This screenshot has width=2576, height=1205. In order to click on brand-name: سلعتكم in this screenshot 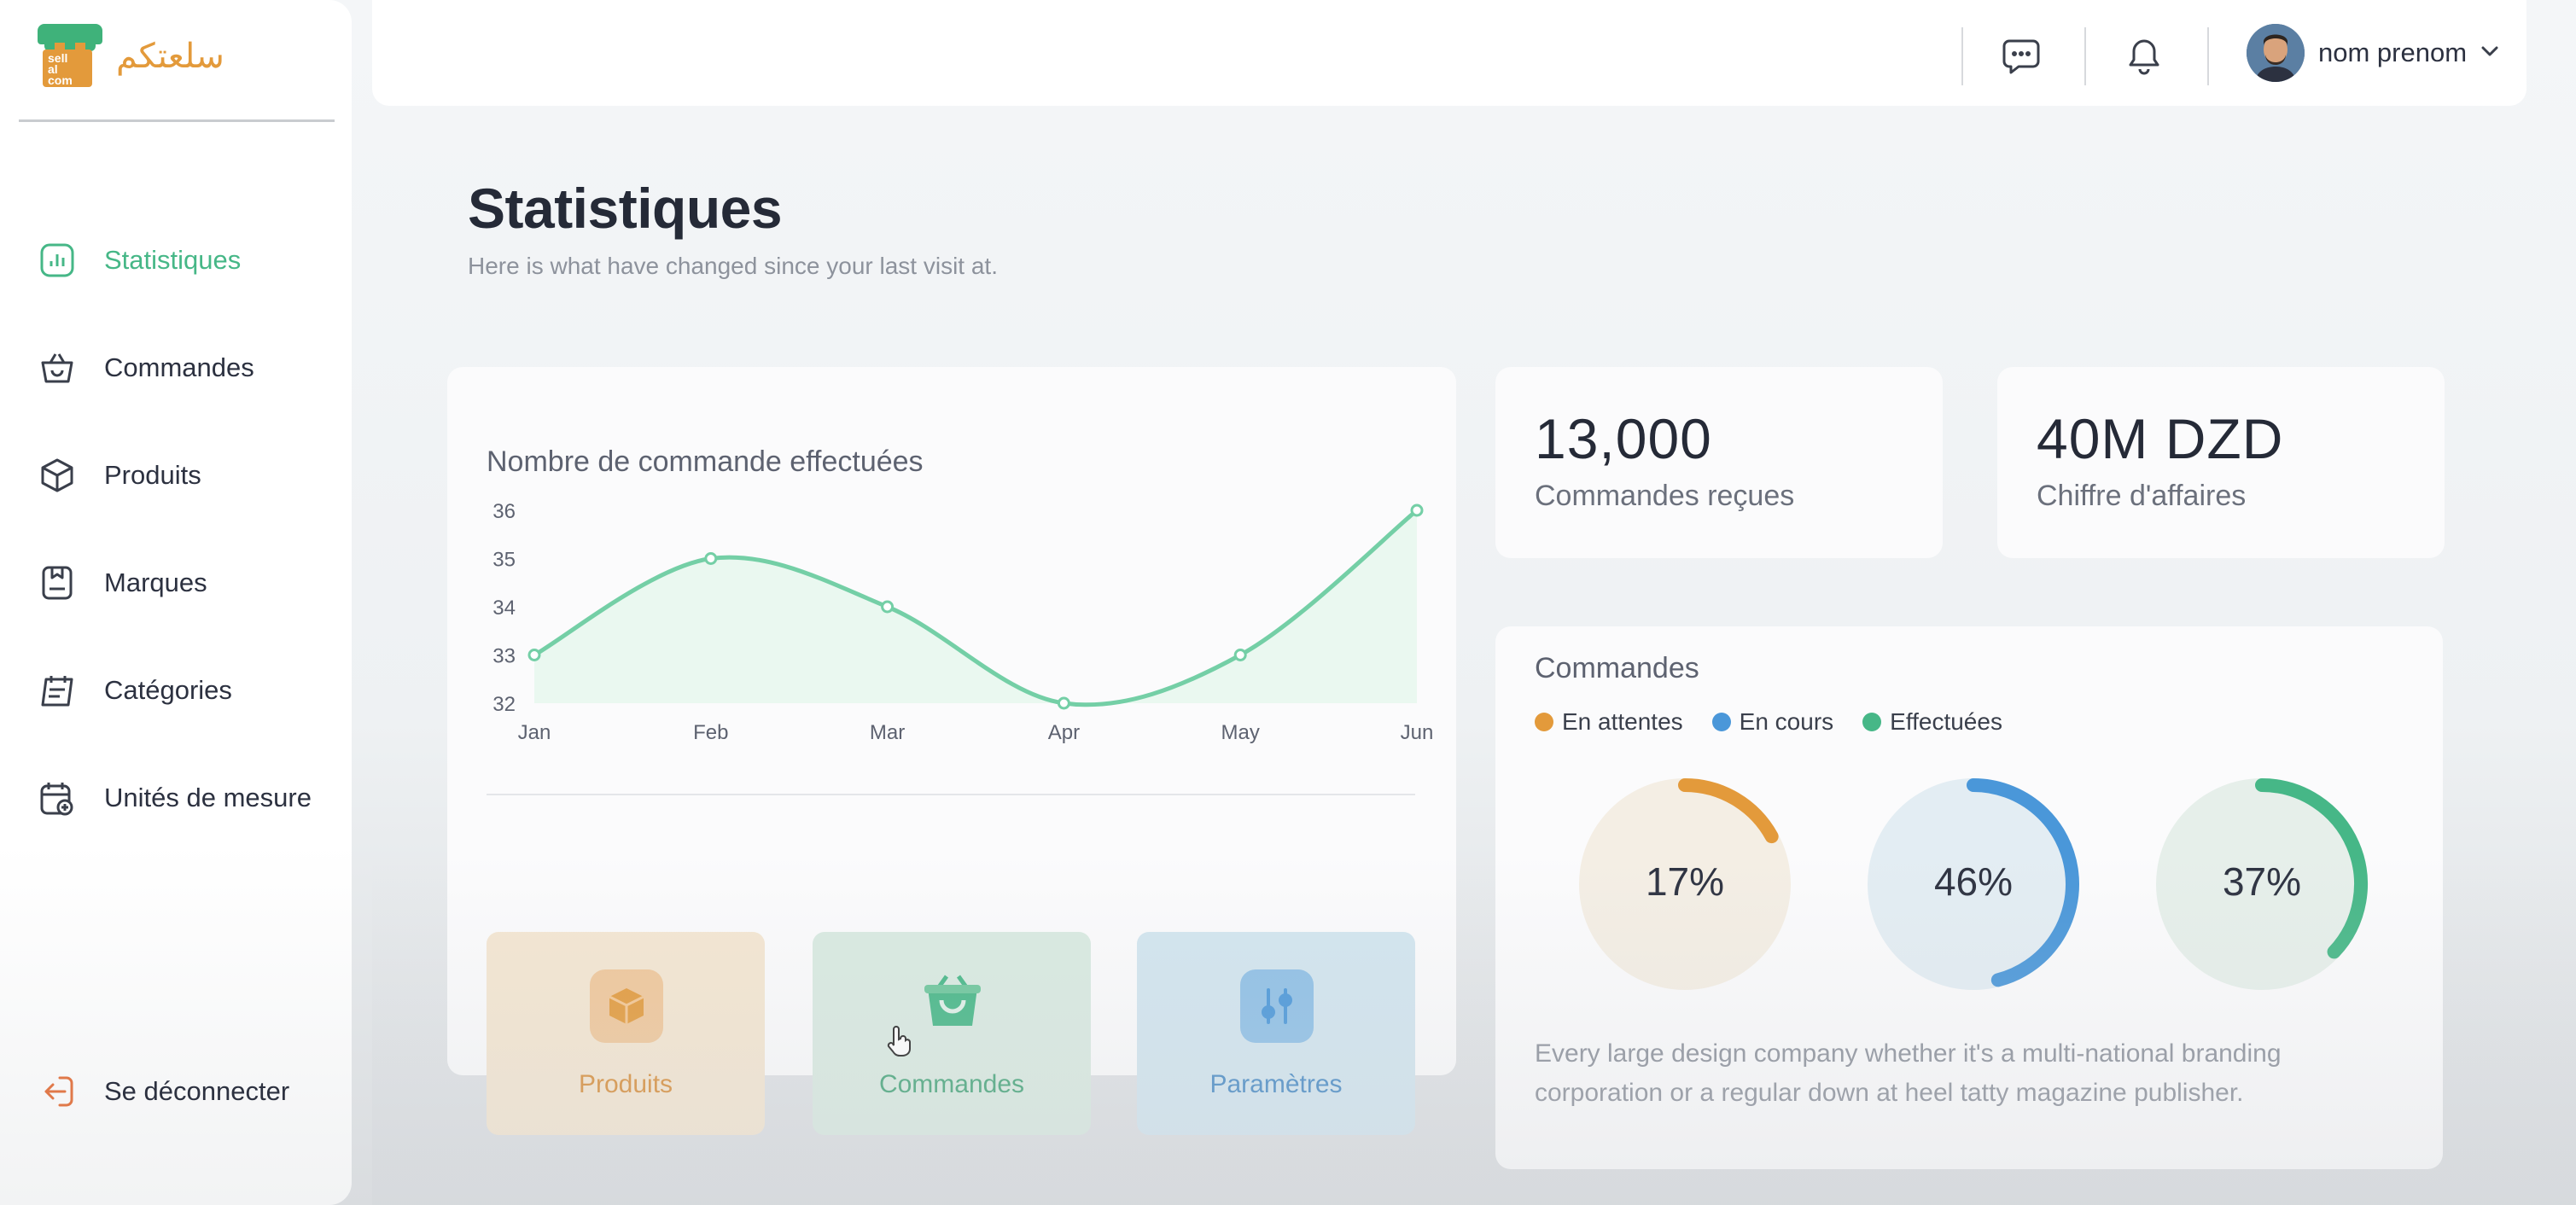, I will do `click(170, 56)`.